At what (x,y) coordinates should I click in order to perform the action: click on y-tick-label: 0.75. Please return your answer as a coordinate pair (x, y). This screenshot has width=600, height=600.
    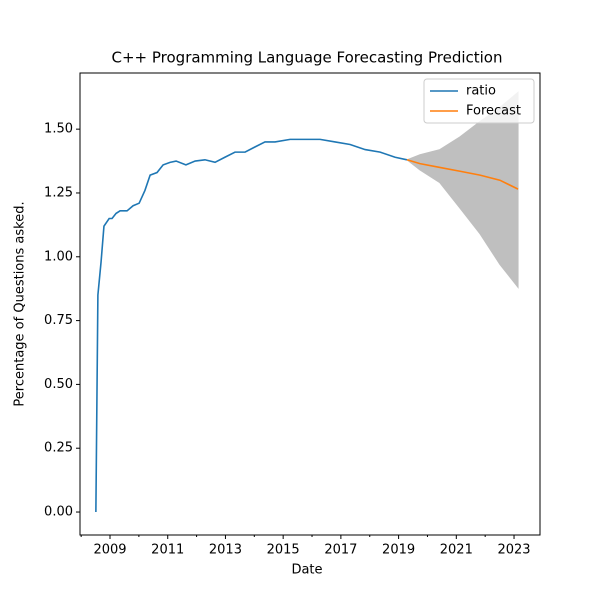
    Looking at the image, I should click on (58, 320).